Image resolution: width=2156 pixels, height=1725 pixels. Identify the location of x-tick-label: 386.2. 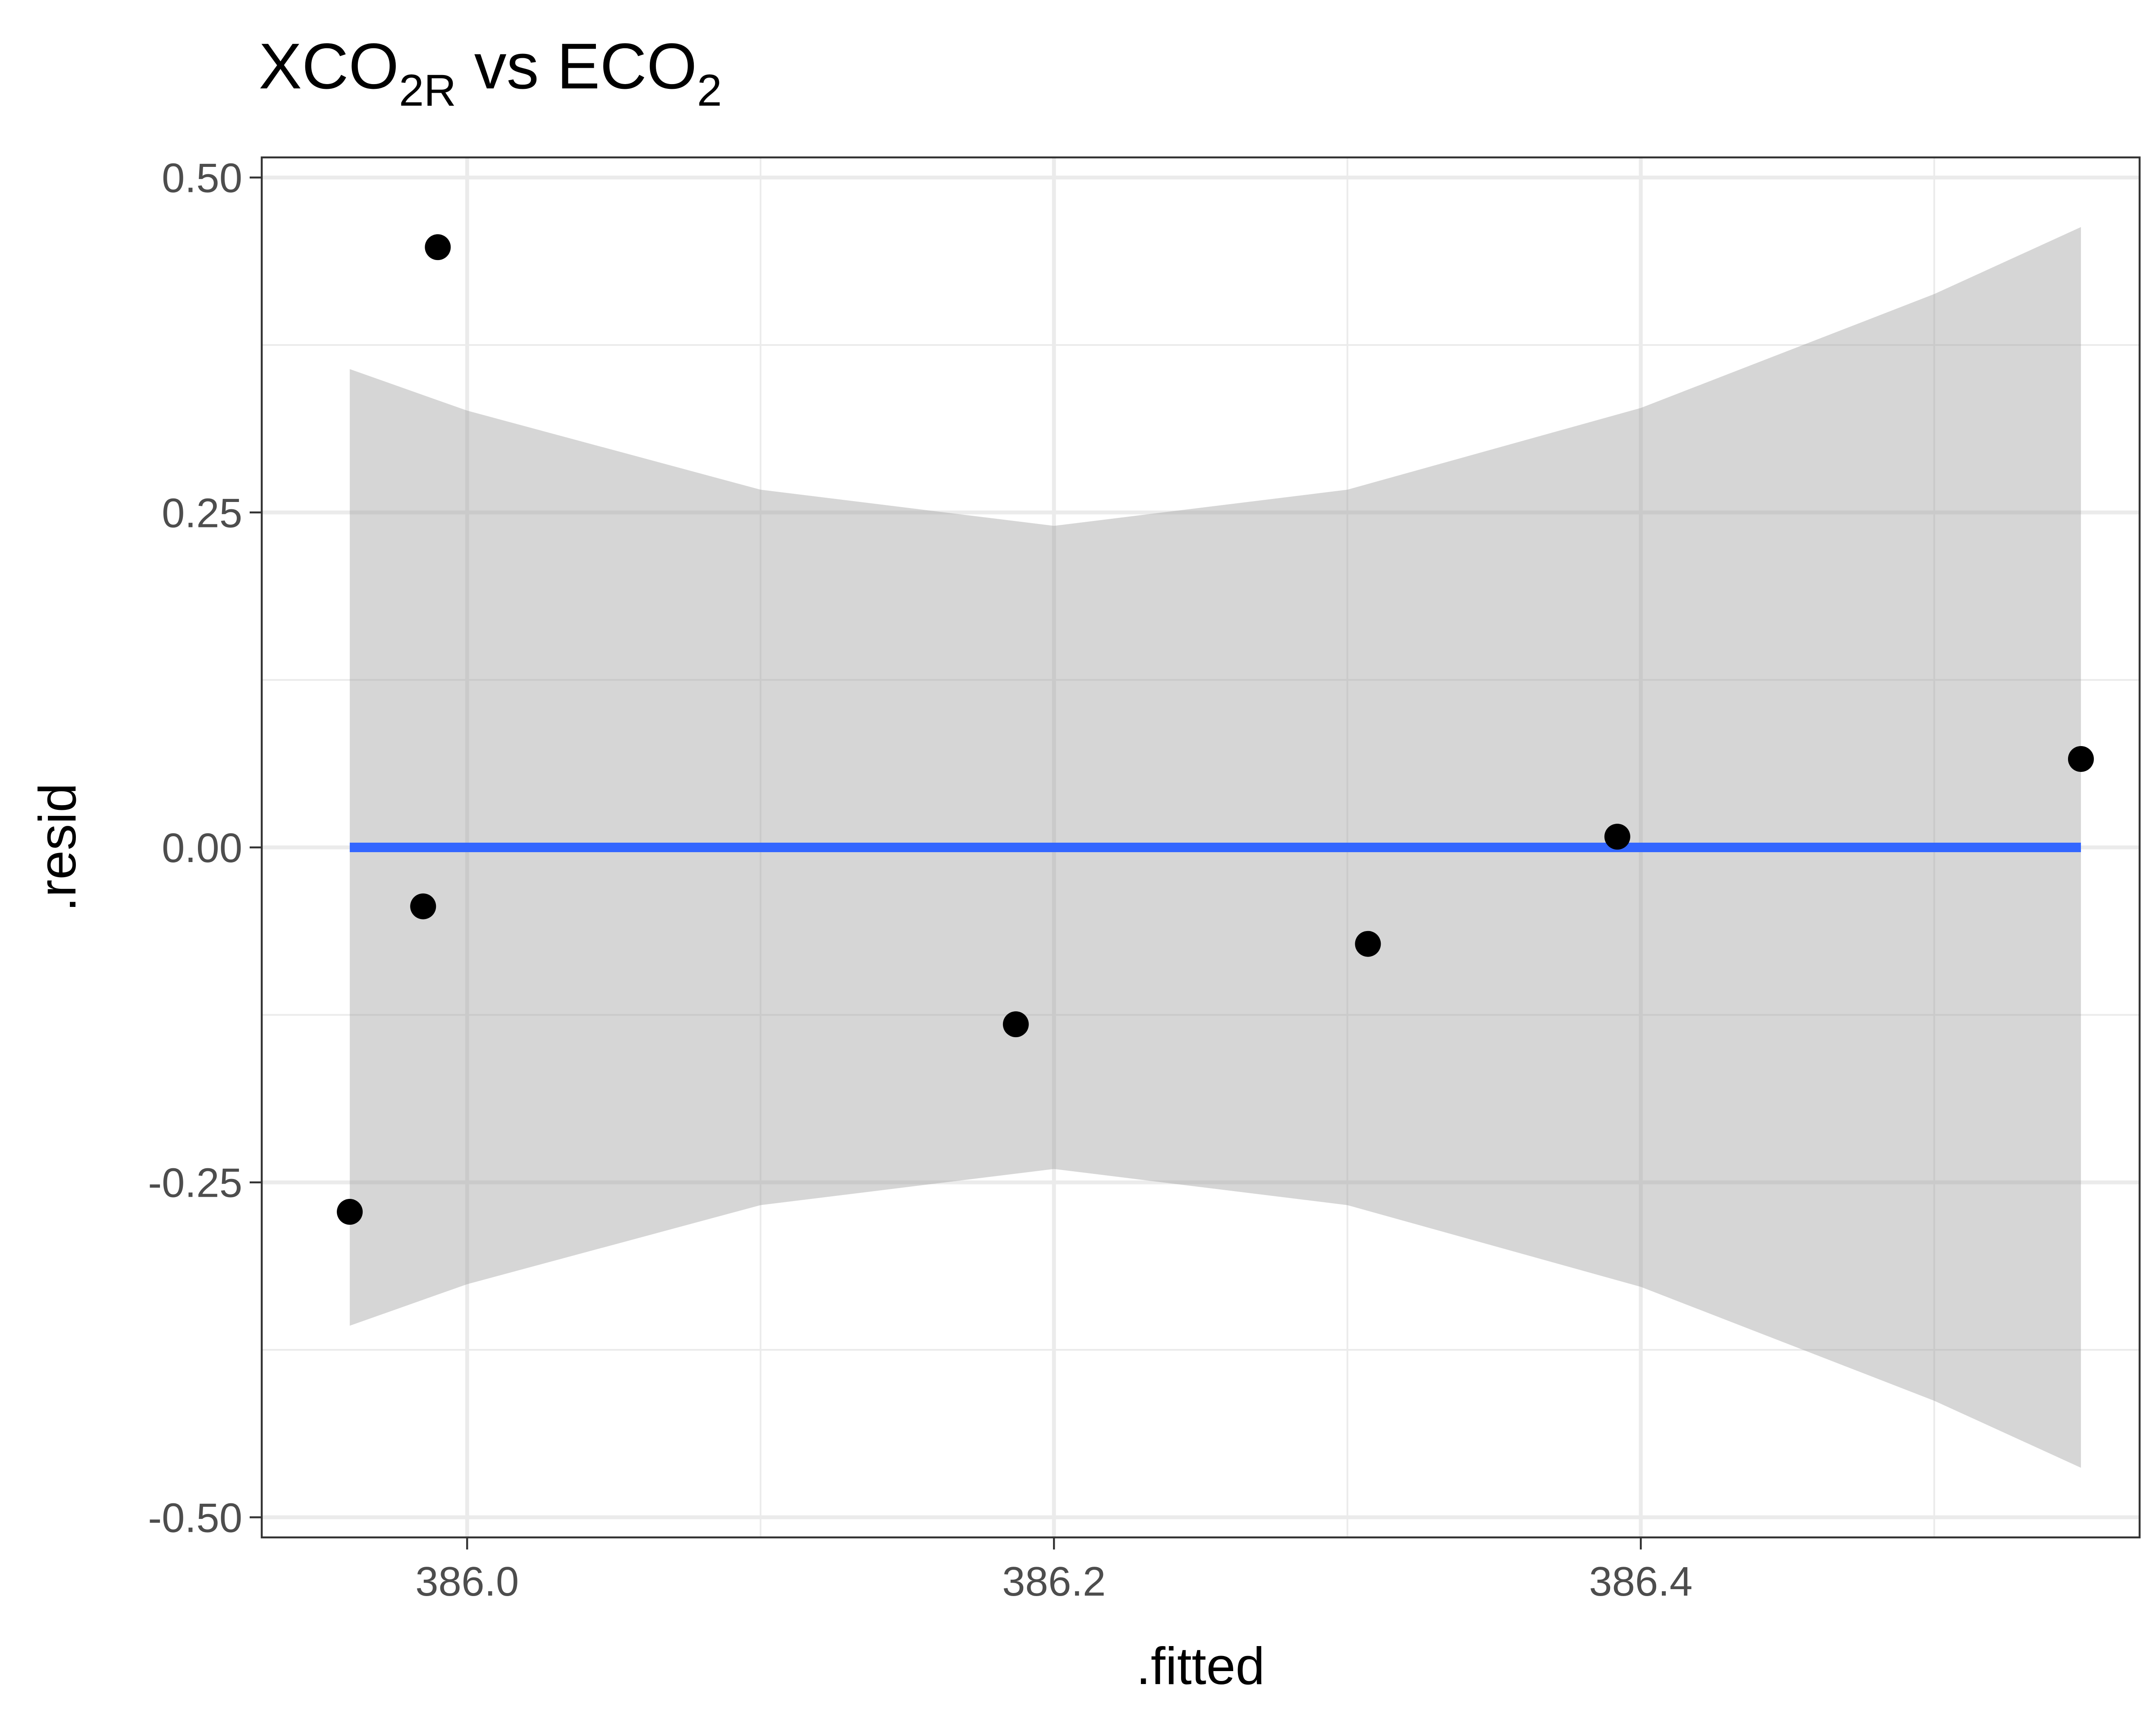
(1054, 1582).